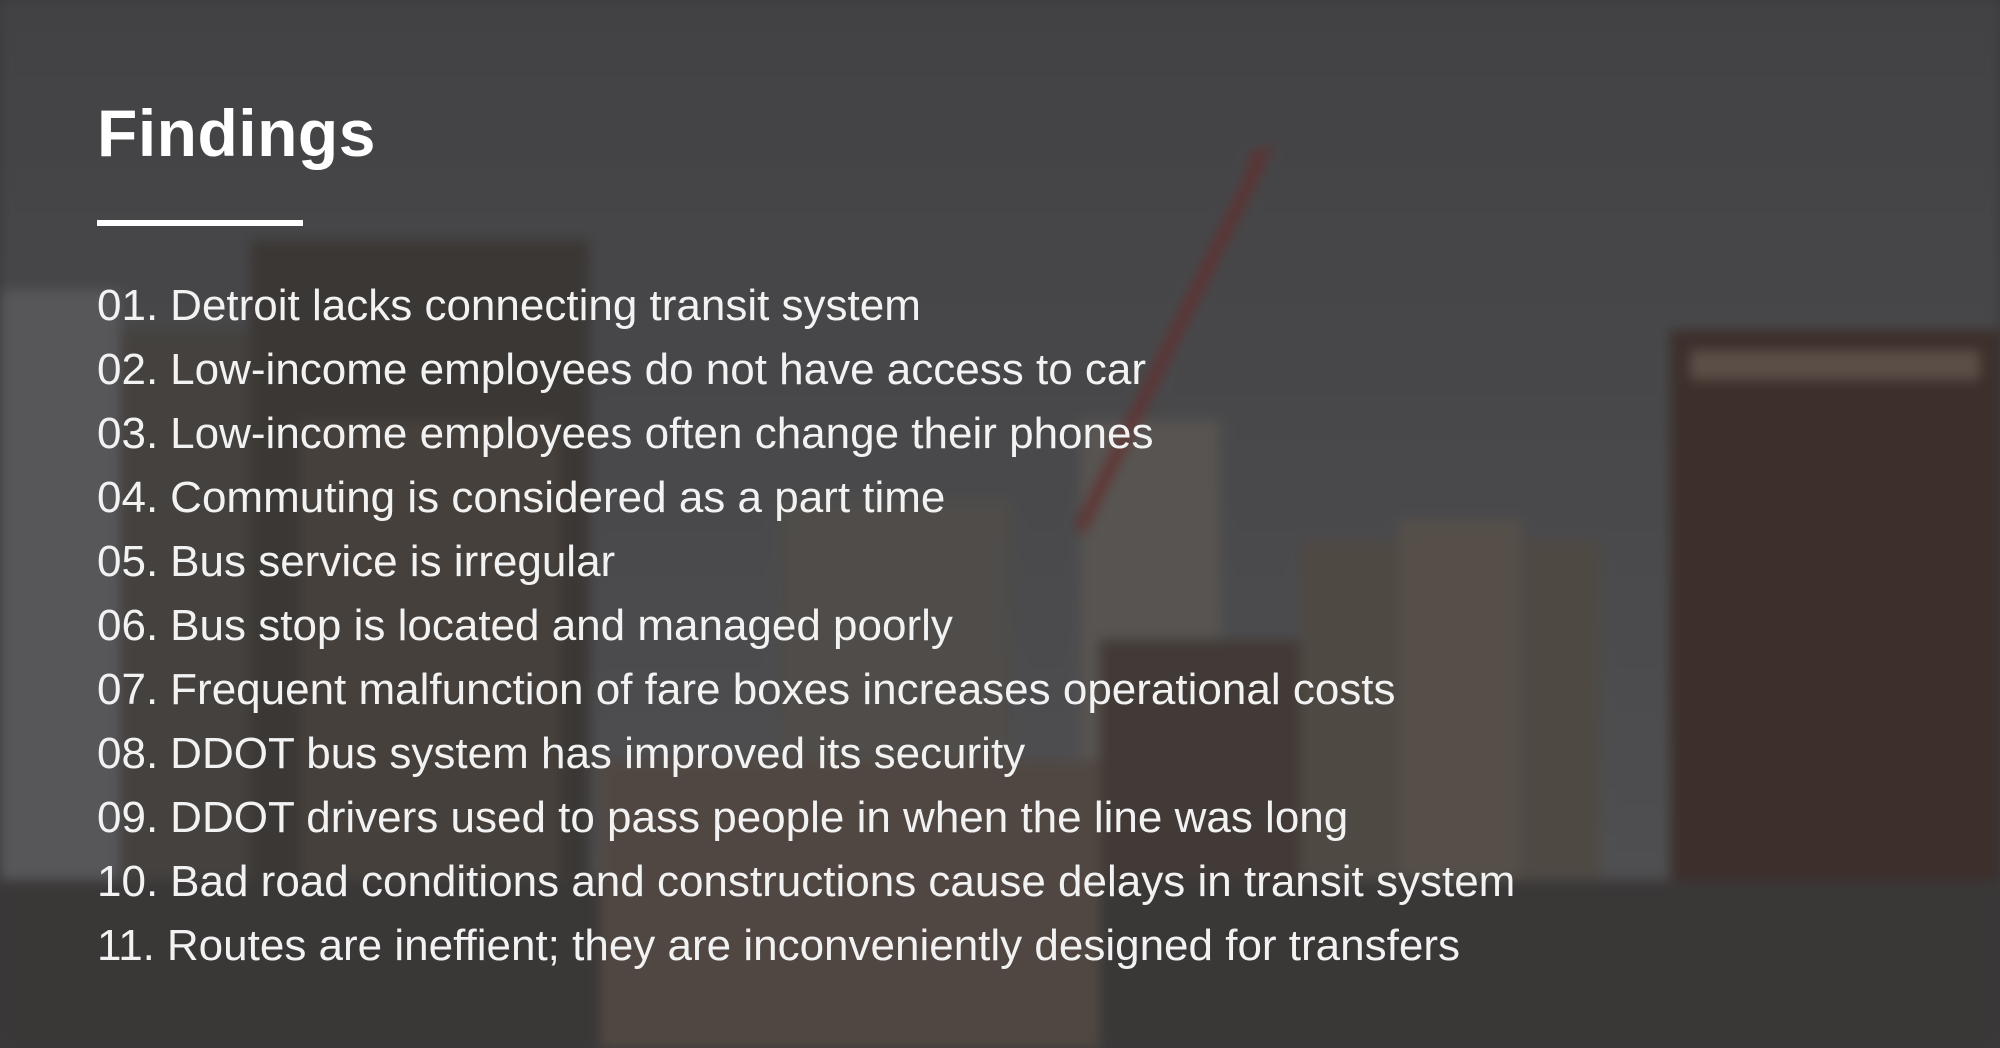 Image resolution: width=2000 pixels, height=1048 pixels. Describe the element at coordinates (393, 561) in the screenshot. I see `finding-text: Bus service is irregular` at that location.